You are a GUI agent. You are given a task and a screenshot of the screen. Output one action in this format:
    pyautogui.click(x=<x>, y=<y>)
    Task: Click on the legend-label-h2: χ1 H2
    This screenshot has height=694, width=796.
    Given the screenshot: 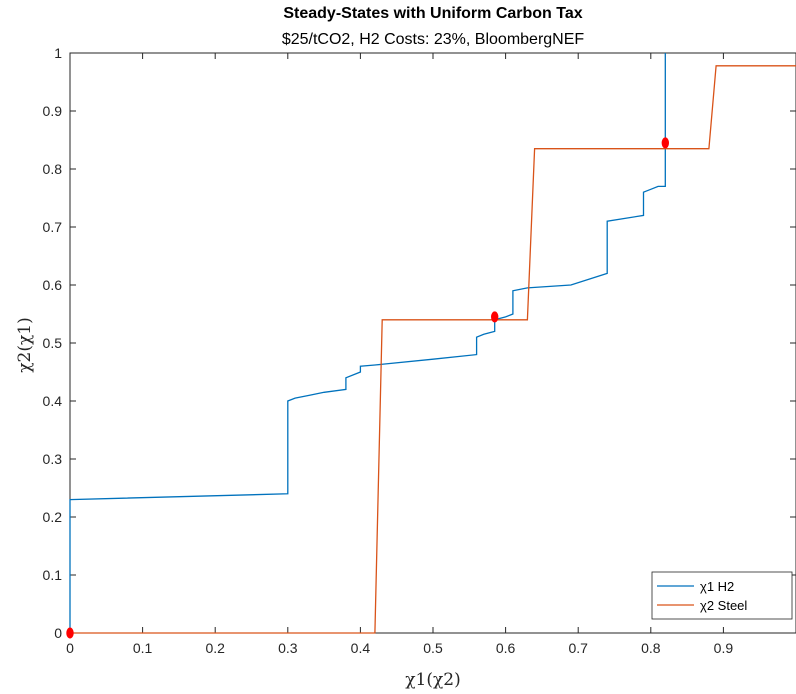 What is the action you would take?
    pyautogui.click(x=717, y=586)
    